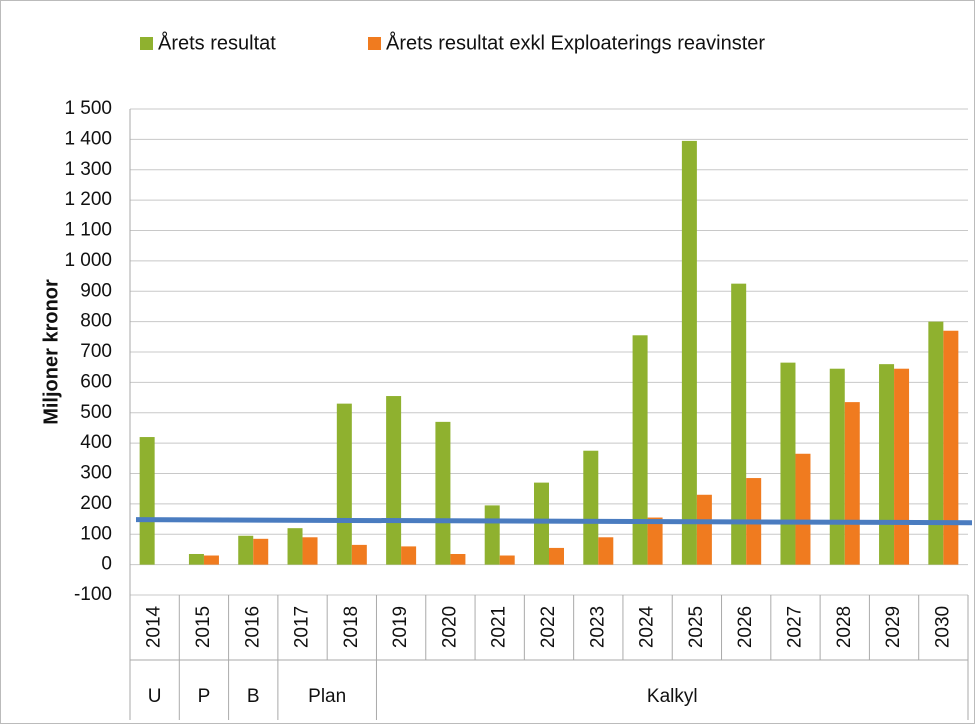 This screenshot has width=975, height=724. Describe the element at coordinates (96, 442) in the screenshot. I see `y-tick-label: 400` at that location.